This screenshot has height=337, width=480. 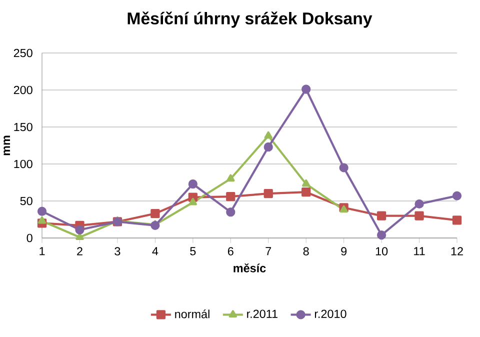 What do you see at coordinates (330, 314) in the screenshot?
I see `legend-label: r.2010` at bounding box center [330, 314].